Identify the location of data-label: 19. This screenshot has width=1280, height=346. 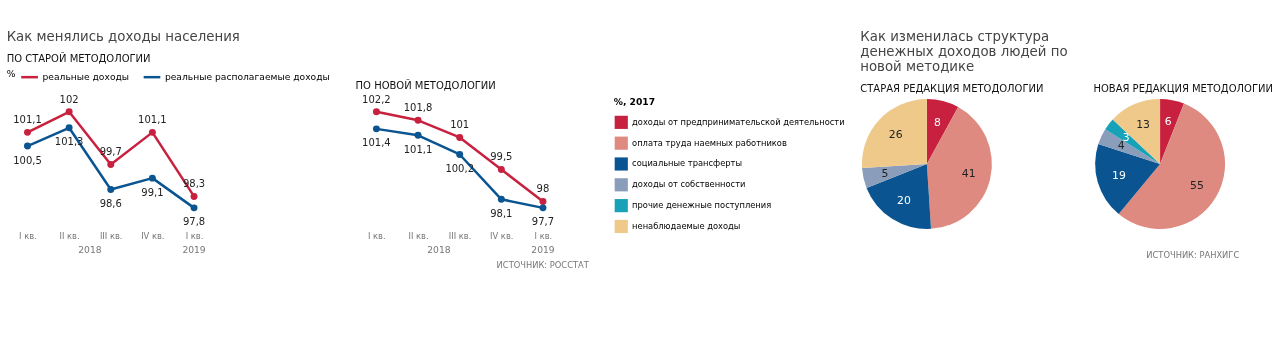
(1119, 176).